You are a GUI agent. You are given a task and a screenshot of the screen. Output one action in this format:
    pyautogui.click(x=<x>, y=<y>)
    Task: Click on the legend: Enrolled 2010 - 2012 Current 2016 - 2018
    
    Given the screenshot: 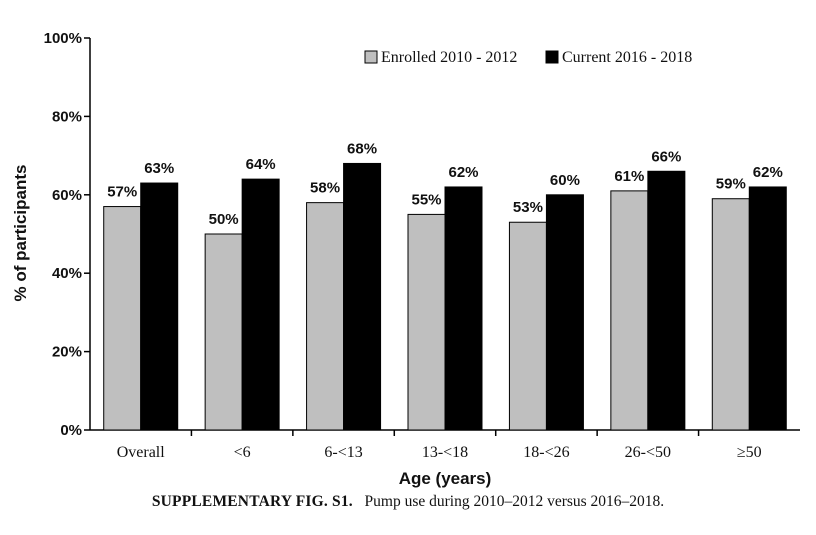 What is the action you would take?
    pyautogui.click(x=528, y=57)
    